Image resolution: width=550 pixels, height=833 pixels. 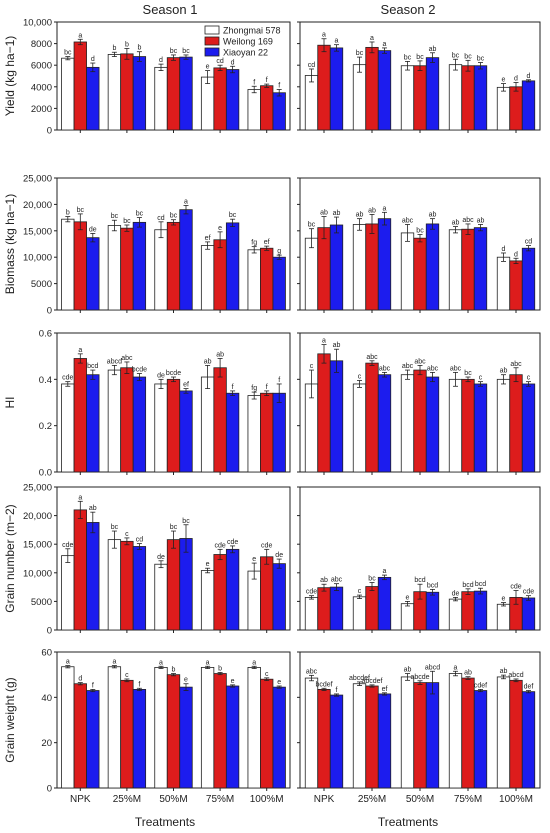 I want to click on y-axis-label: Grain number (m−2), so click(x=10, y=558).